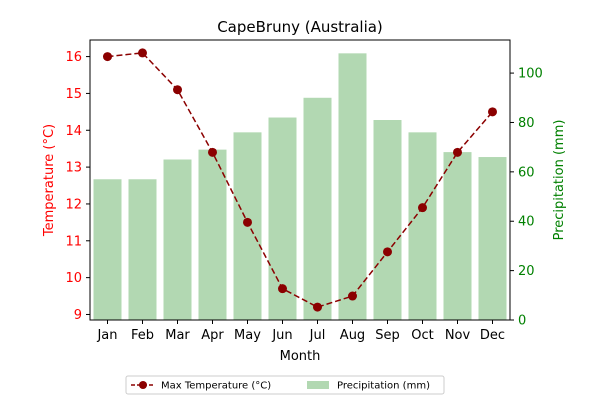 This screenshot has height=400, width=600. Describe the element at coordinates (177, 239) in the screenshot. I see `precipitation-bar-mar` at that location.